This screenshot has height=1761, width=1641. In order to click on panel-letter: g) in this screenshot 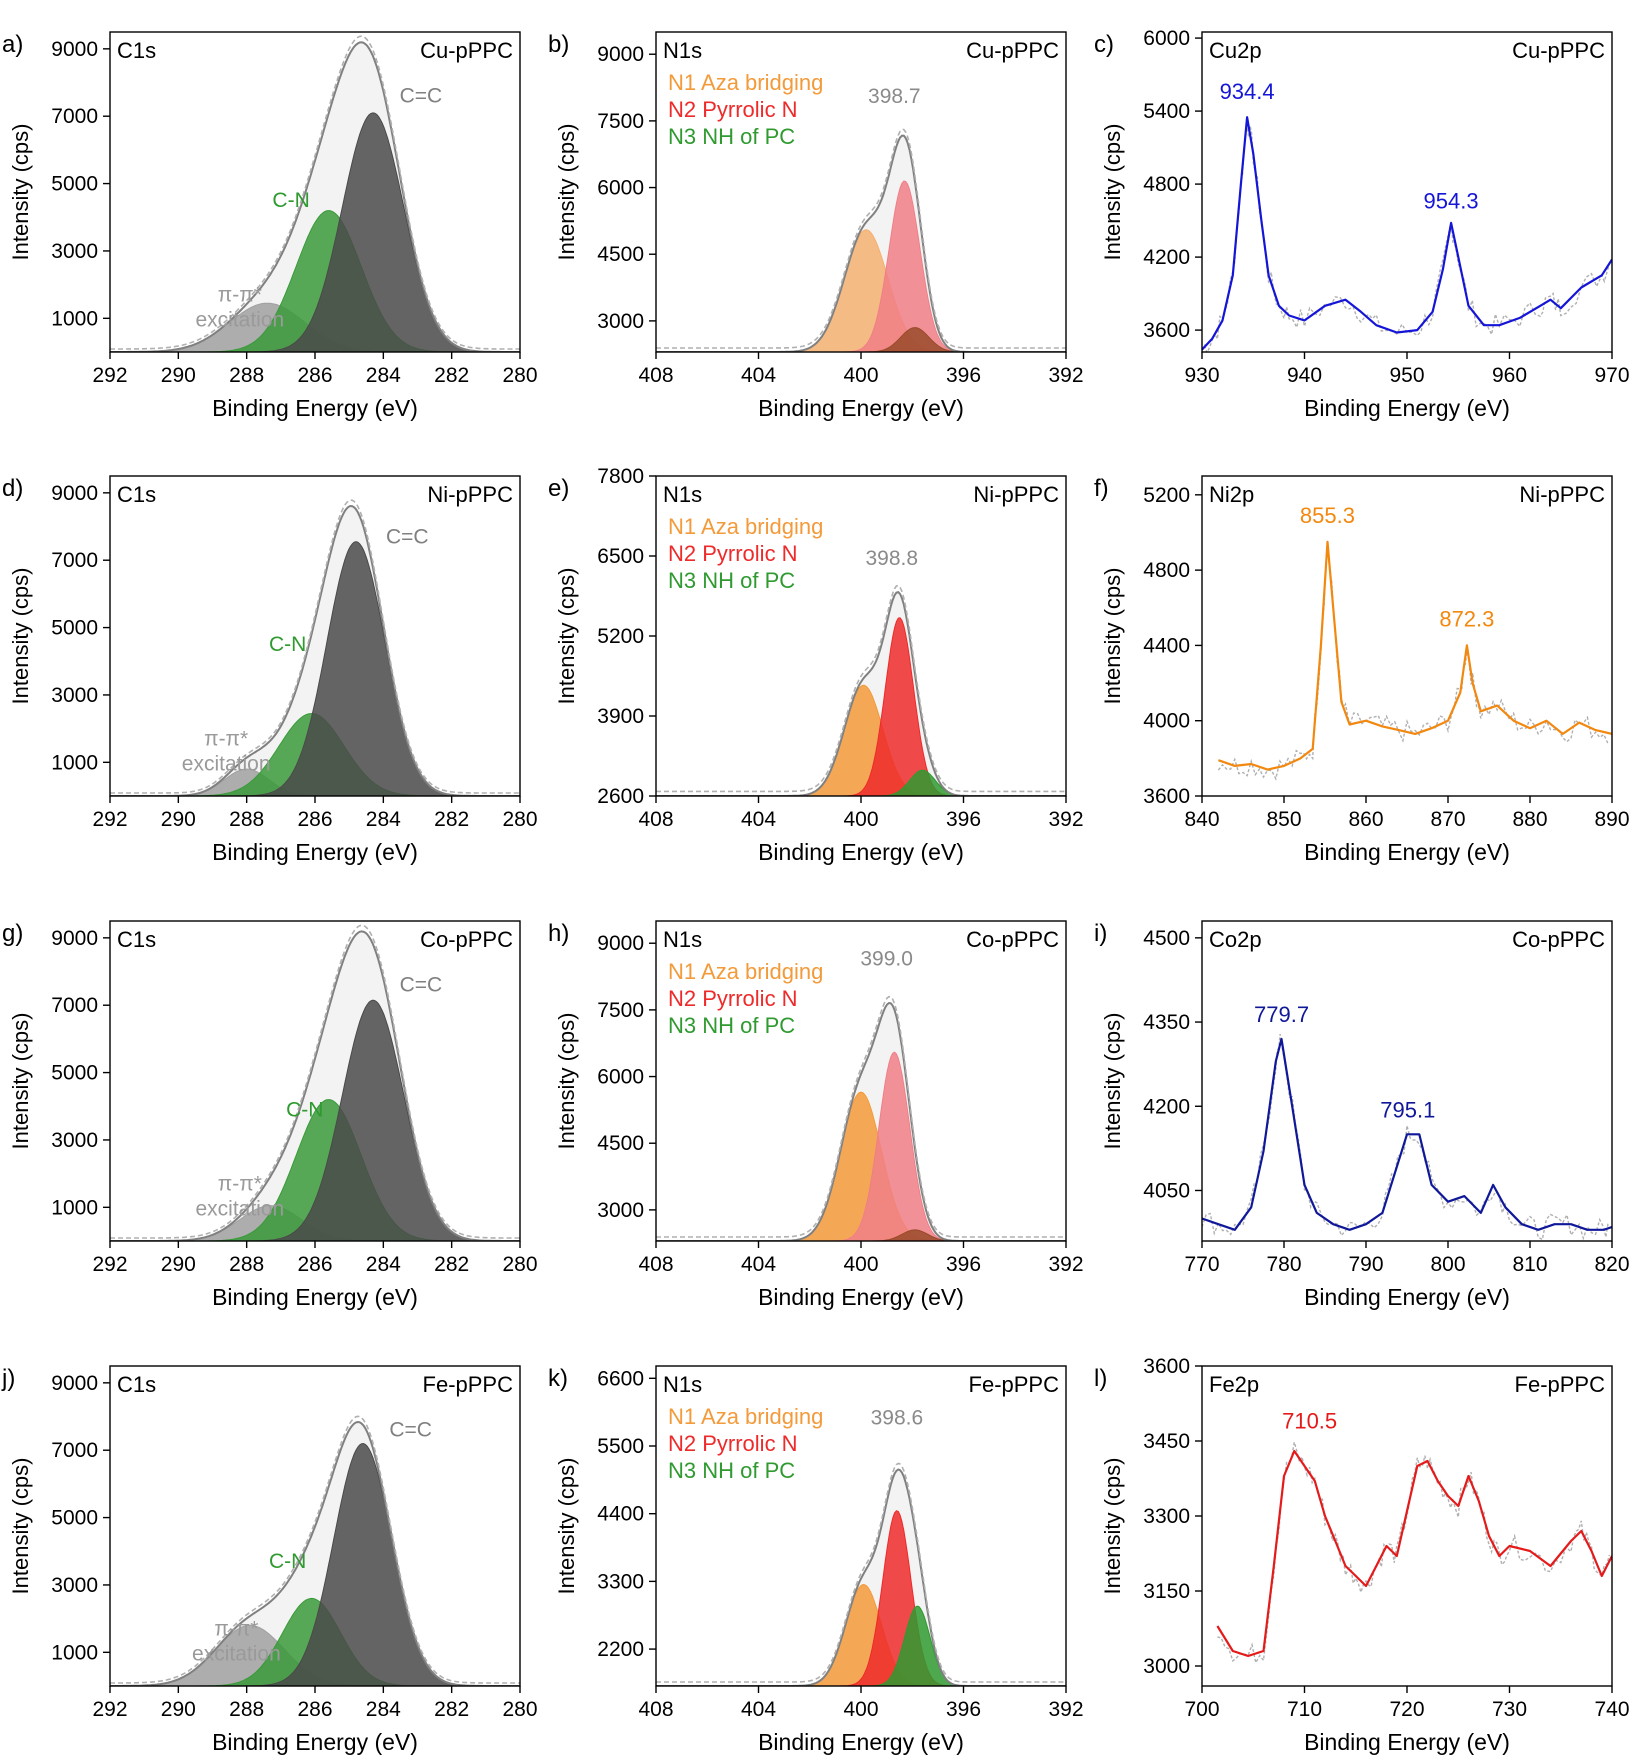, I will do `click(12, 933)`.